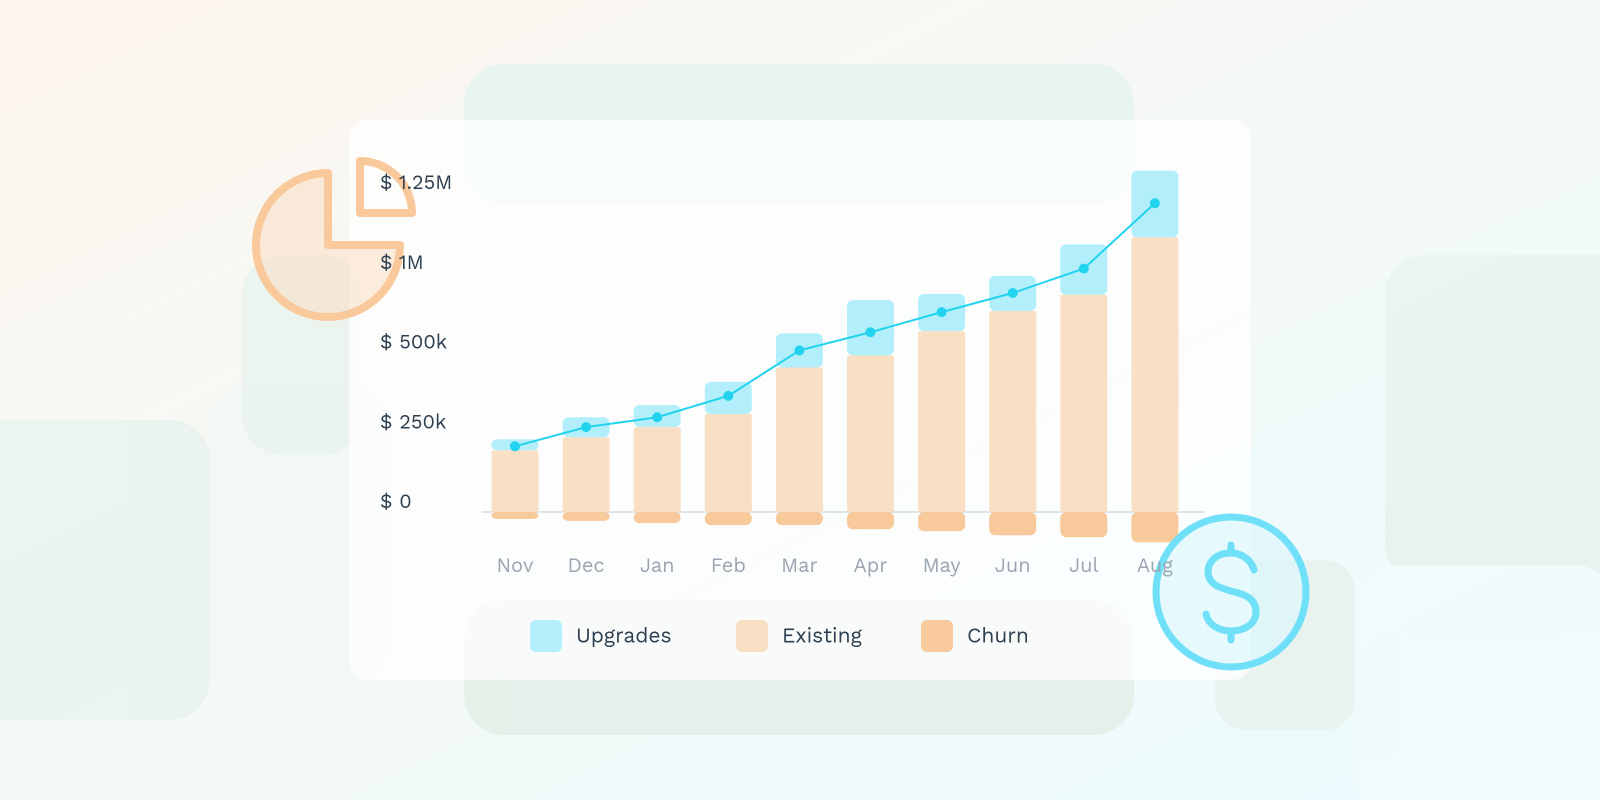  What do you see at coordinates (657, 565) in the screenshot?
I see `x-tick-label: Jan` at bounding box center [657, 565].